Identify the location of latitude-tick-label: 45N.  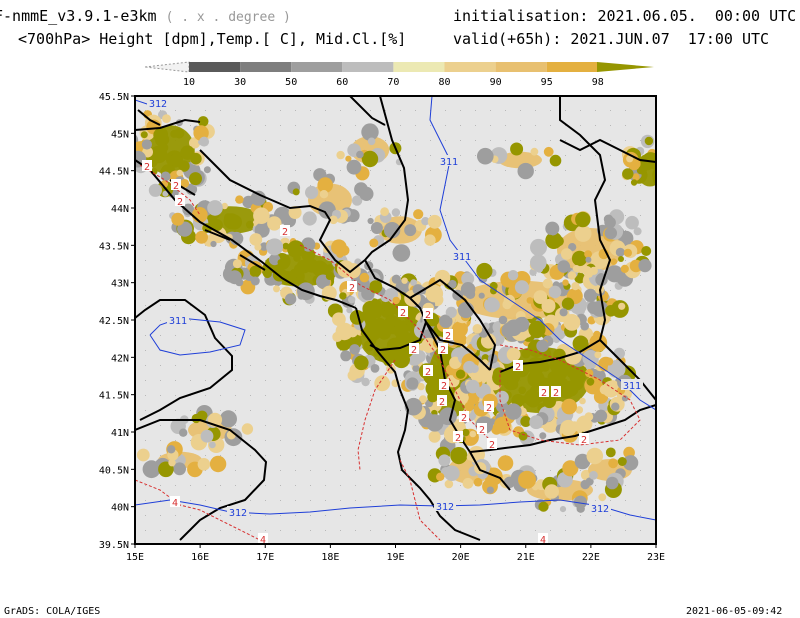
(120, 134).